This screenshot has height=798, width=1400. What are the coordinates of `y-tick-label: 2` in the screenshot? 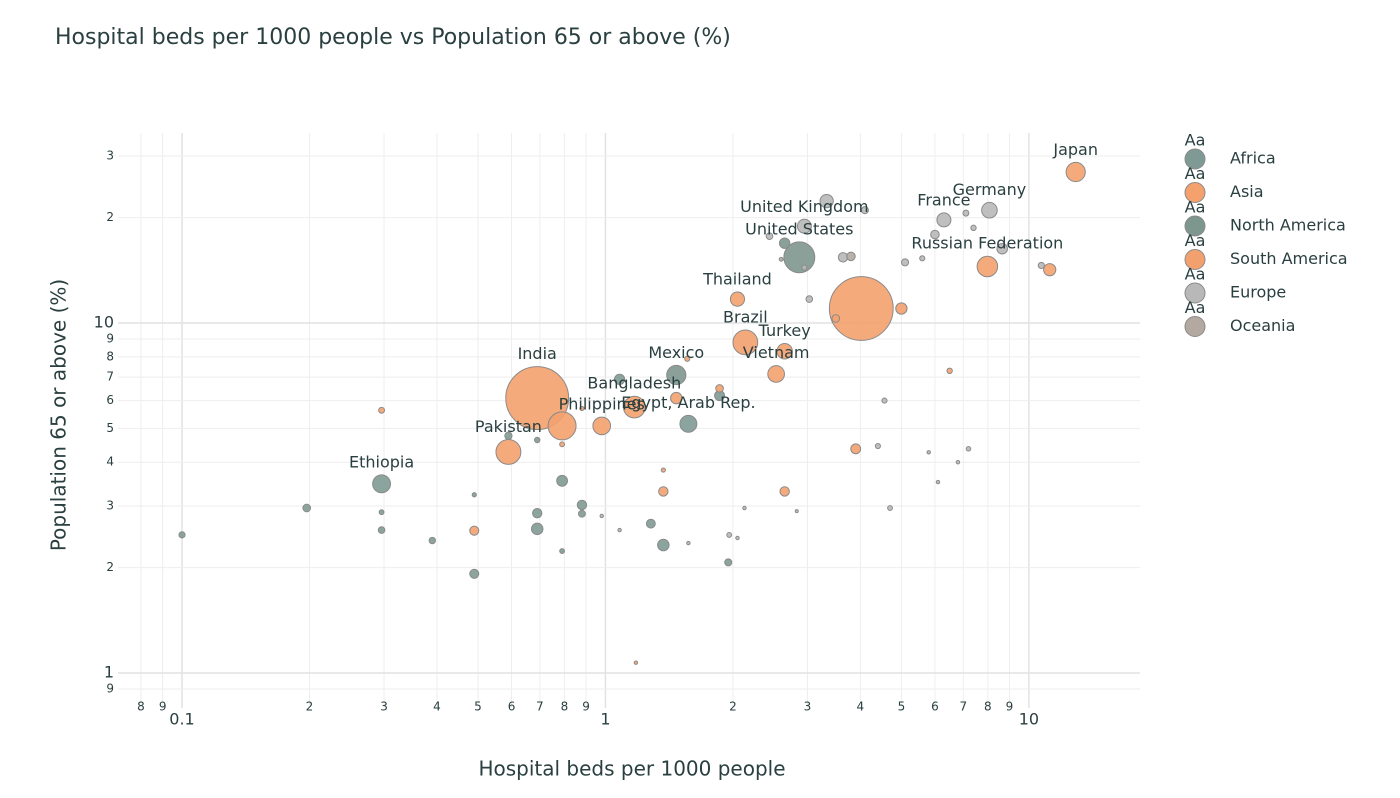 It's located at (110, 567).